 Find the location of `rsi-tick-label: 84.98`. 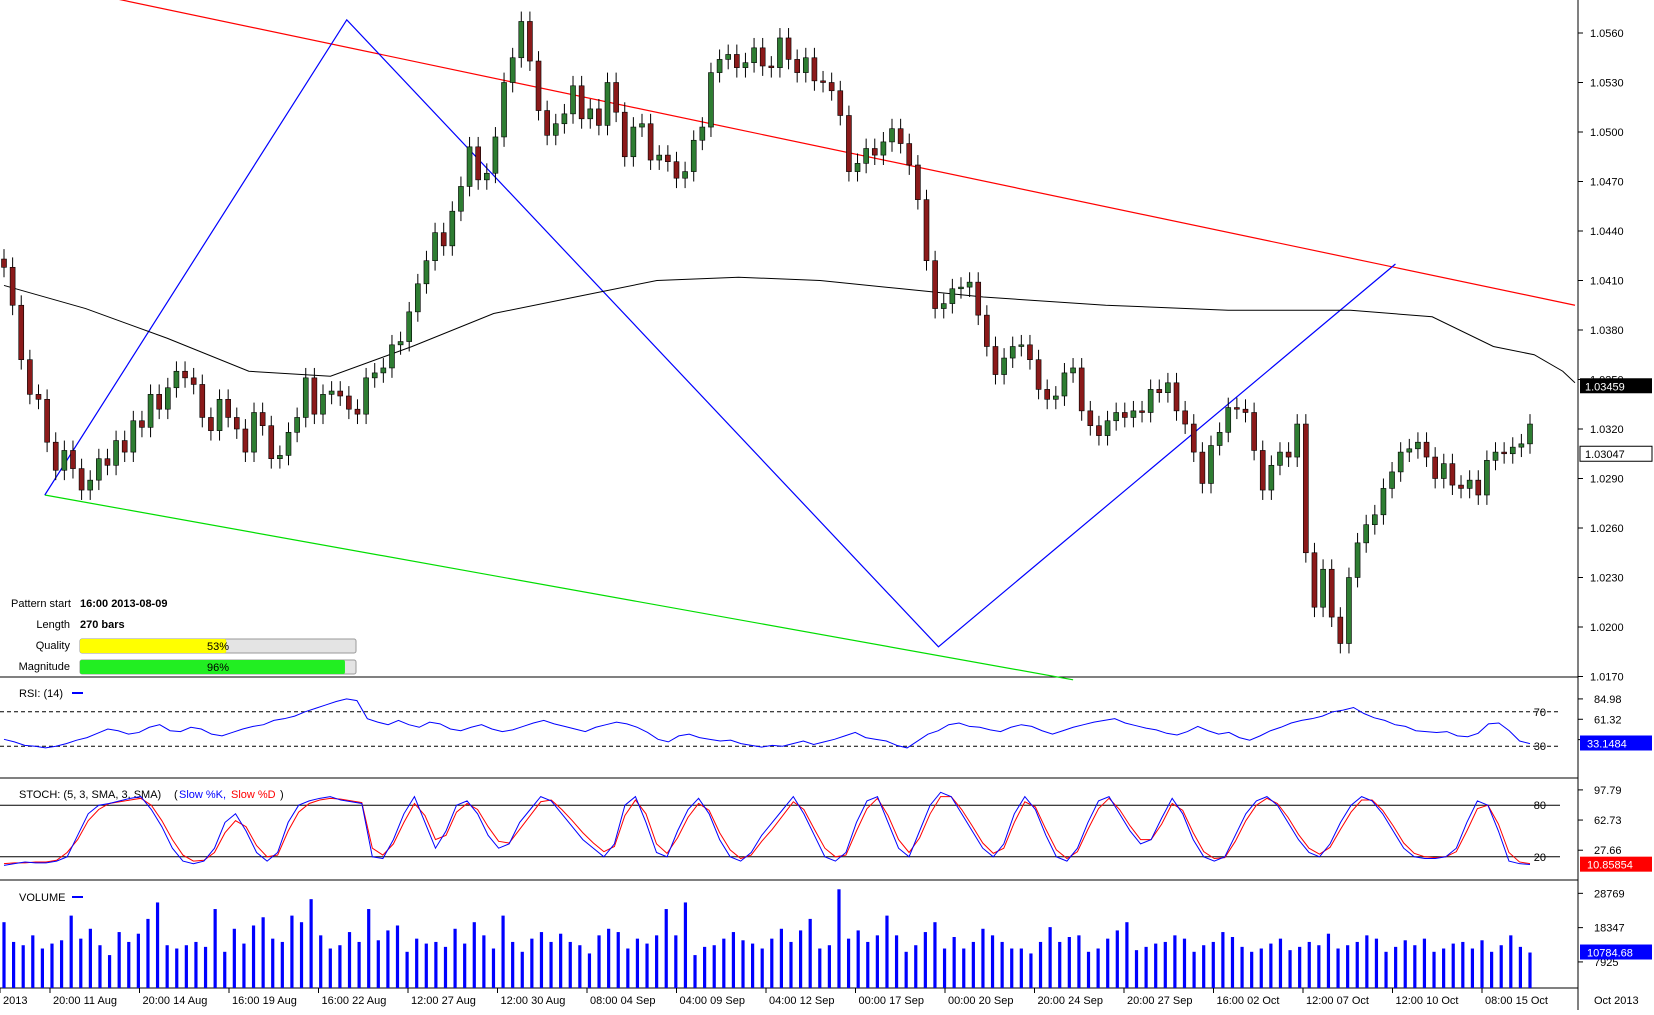

rsi-tick-label: 84.98 is located at coordinates (1608, 700).